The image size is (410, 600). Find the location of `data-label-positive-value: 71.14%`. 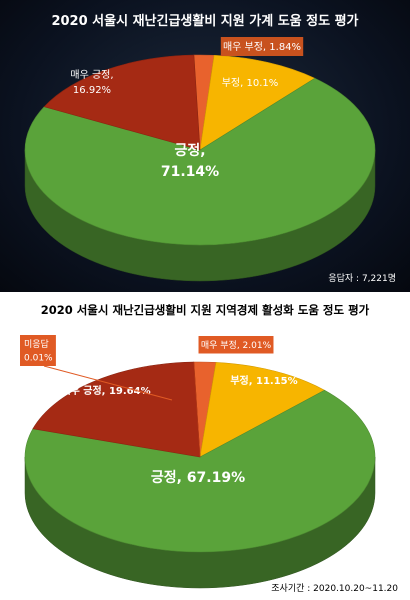

data-label-positive-value: 71.14% is located at coordinates (190, 172).